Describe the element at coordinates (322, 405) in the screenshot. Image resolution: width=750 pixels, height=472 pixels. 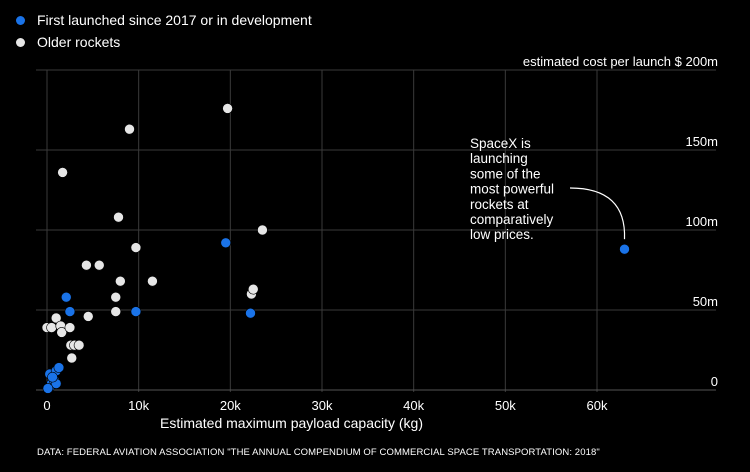
I see `x-tick-label-3: 30k` at that location.